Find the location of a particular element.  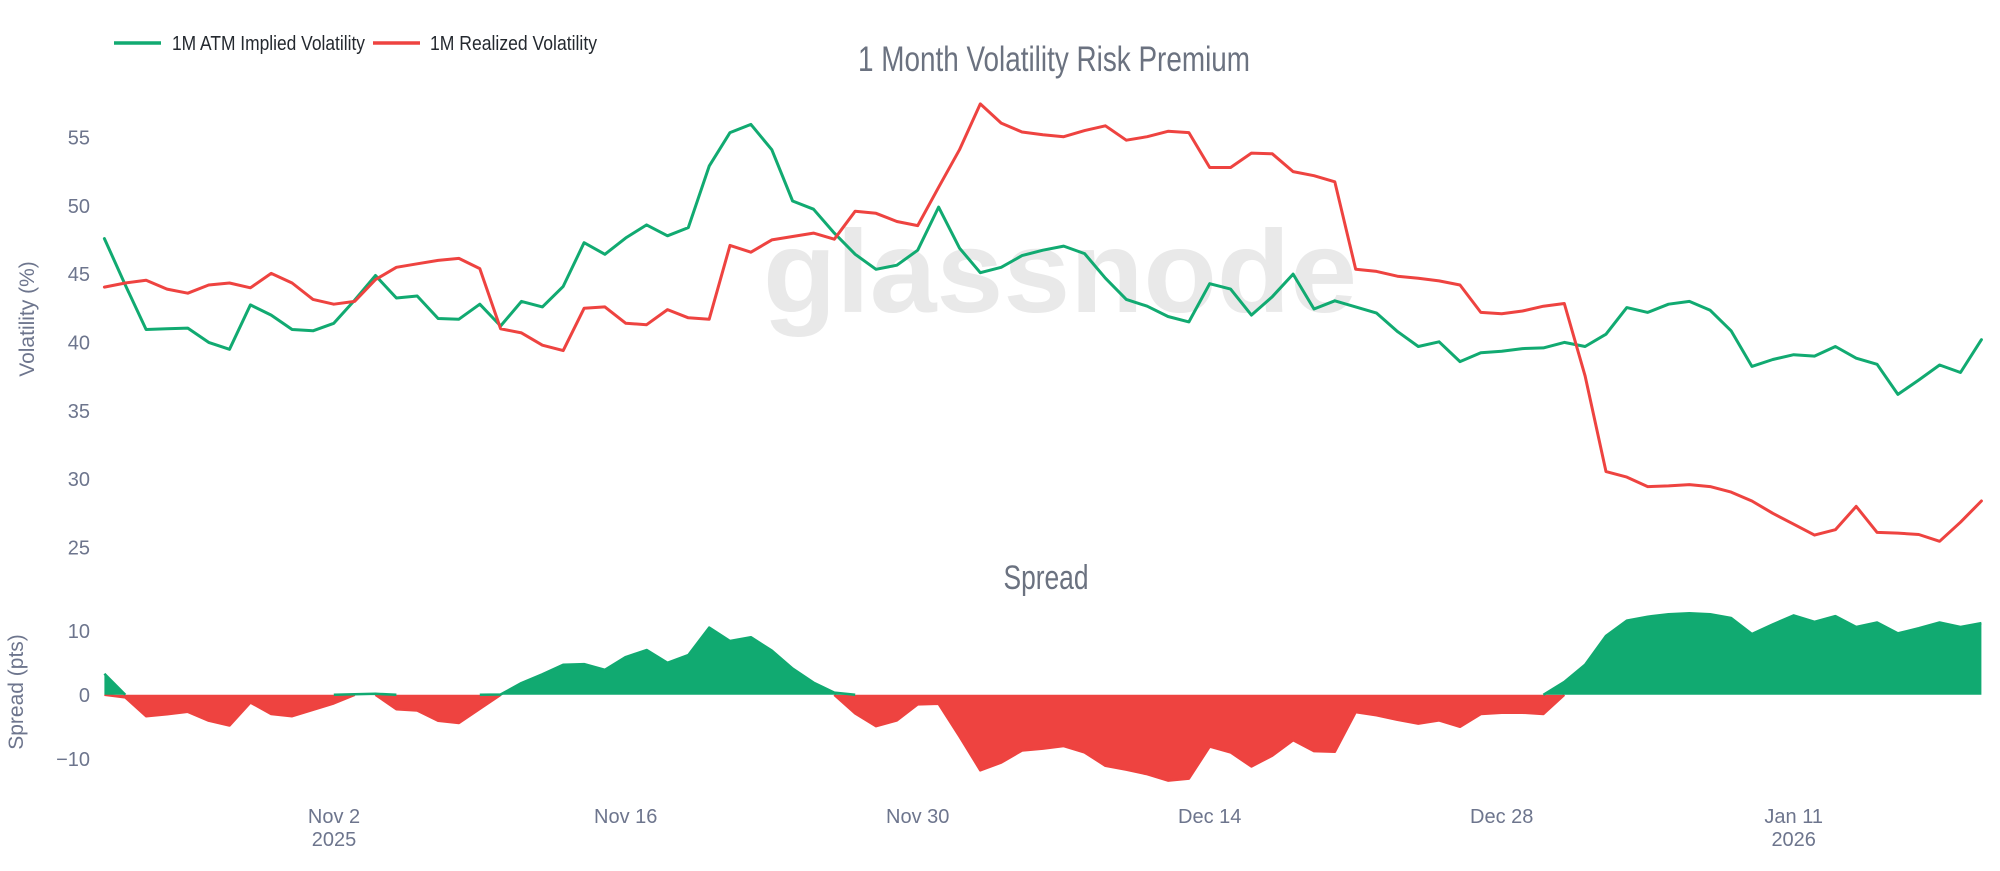

svg-text: Nov 2 is located at coordinates (334, 817).